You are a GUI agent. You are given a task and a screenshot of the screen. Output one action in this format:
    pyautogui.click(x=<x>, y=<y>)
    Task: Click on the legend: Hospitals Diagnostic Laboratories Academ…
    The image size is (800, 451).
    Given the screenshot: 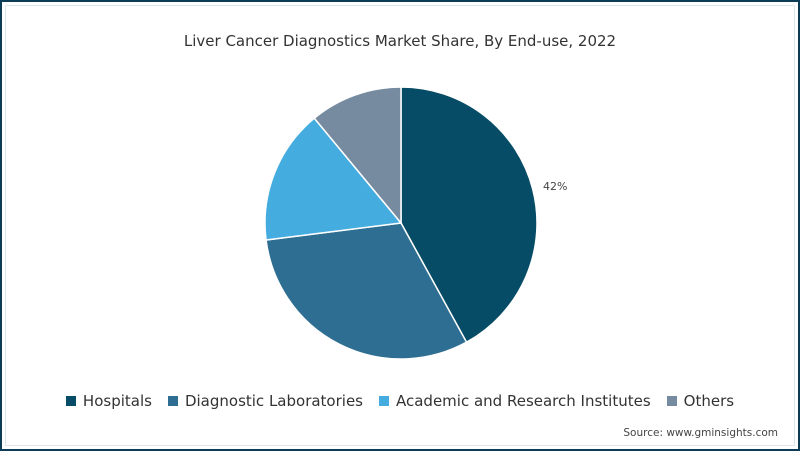 What is the action you would take?
    pyautogui.click(x=400, y=401)
    